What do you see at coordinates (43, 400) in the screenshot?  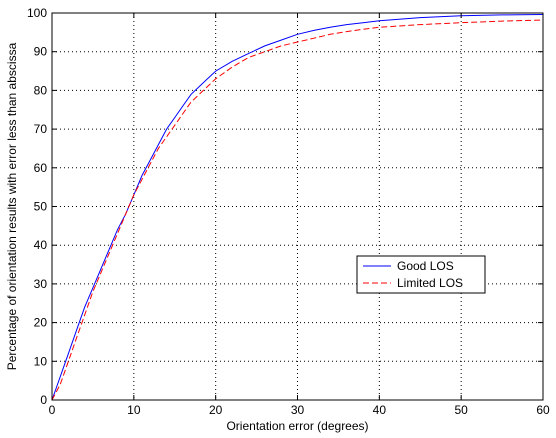 I see `y-tick-label: 0` at bounding box center [43, 400].